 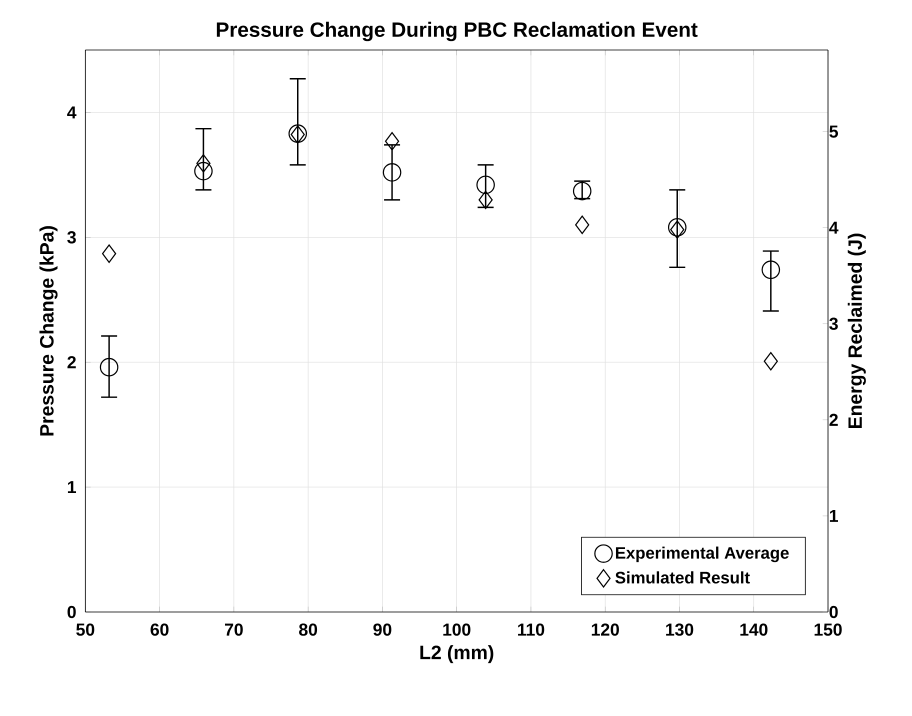 What do you see at coordinates (833, 228) in the screenshot?
I see `y2-tick-label: 4` at bounding box center [833, 228].